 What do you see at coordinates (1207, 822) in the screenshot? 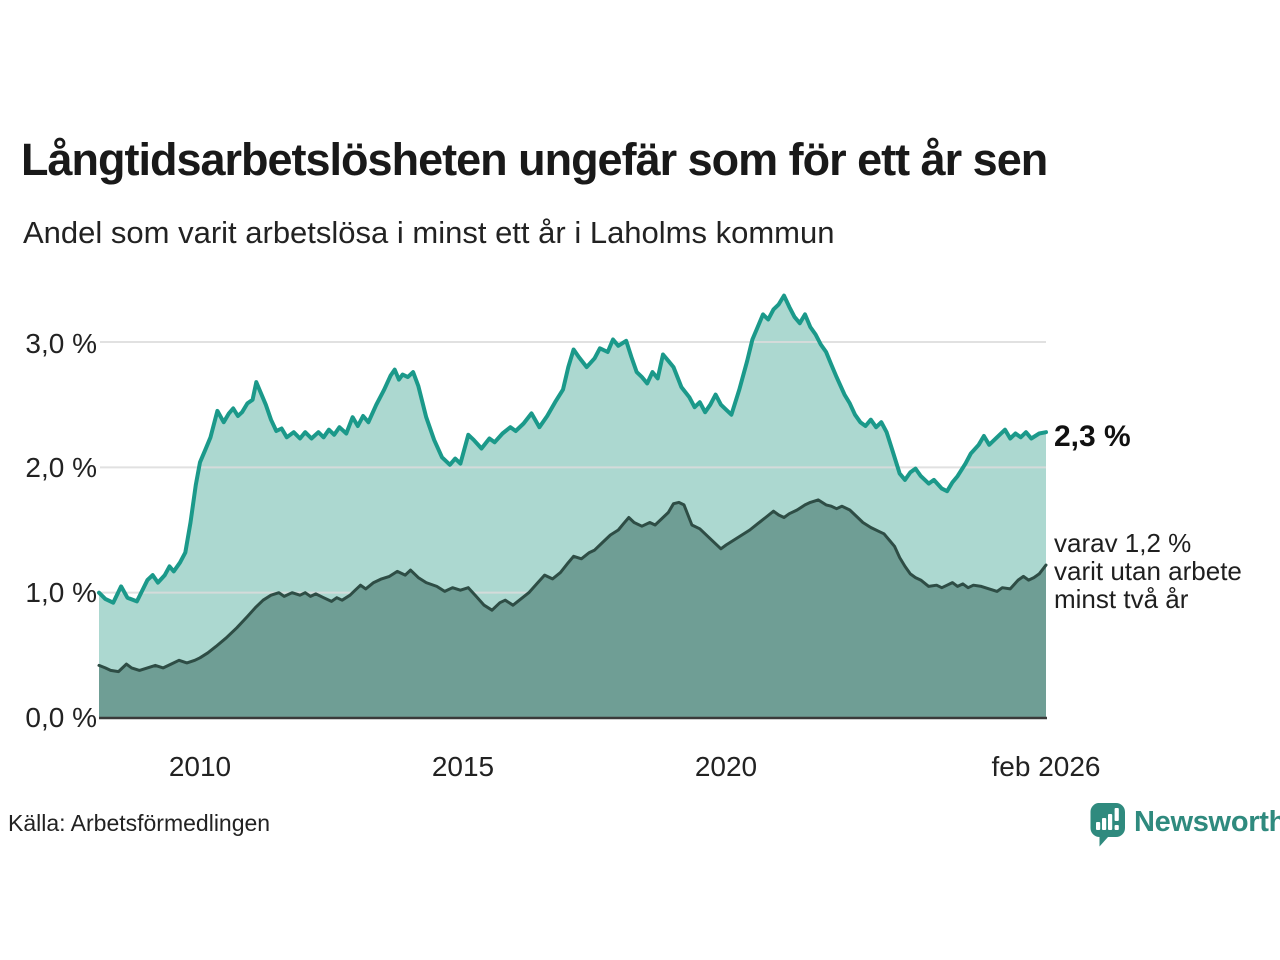
I see `newsworthy-logo-text: Newsworthy` at bounding box center [1207, 822].